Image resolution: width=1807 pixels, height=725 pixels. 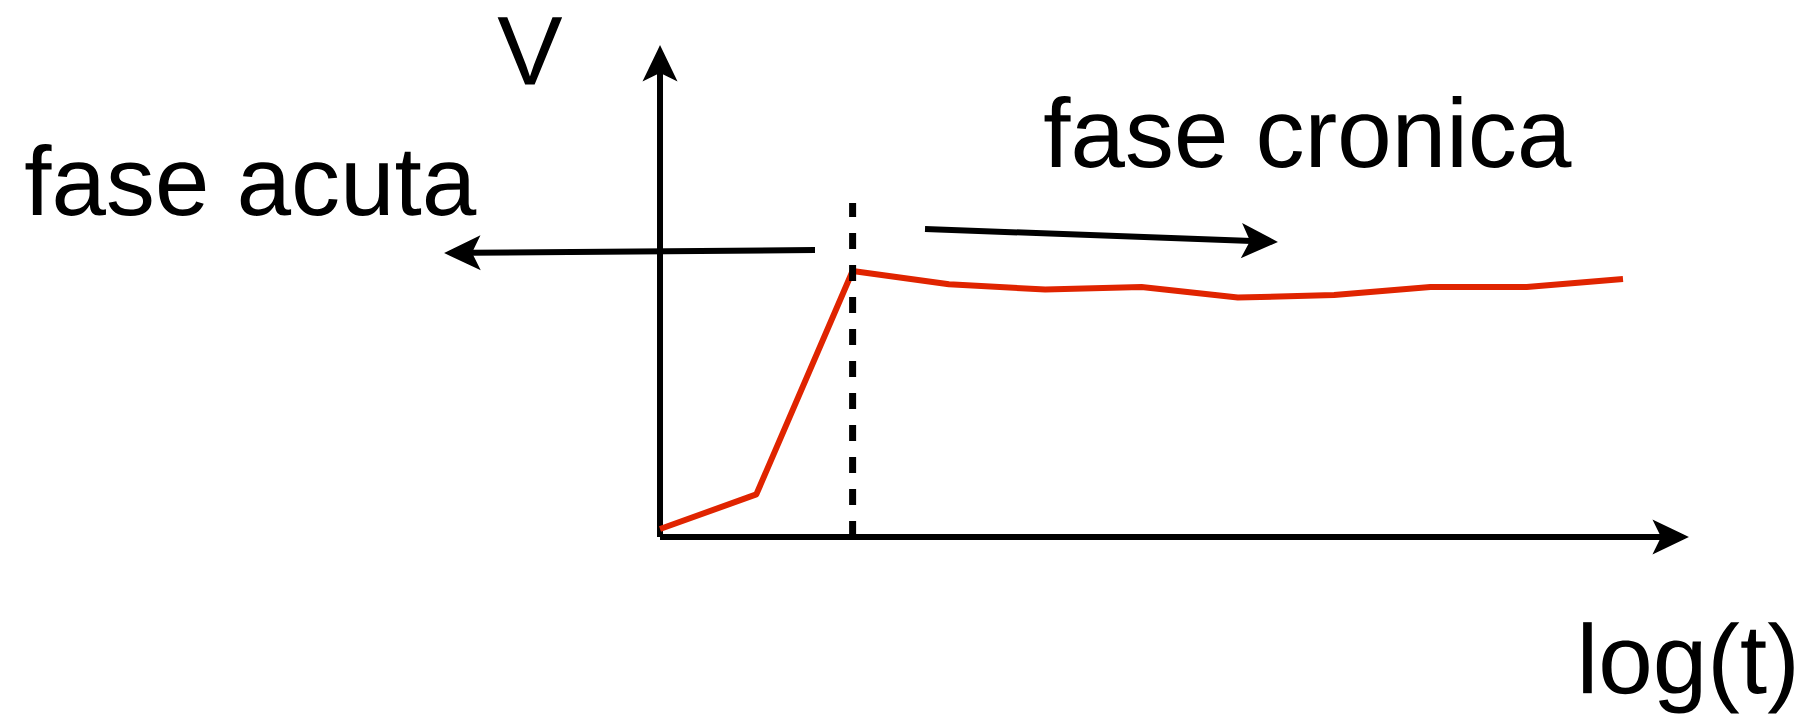 I want to click on text: fase cronica, so click(x=1308, y=131).